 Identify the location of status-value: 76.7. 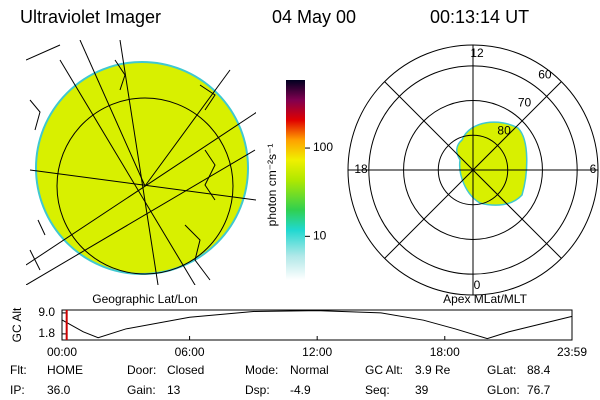
(539, 390).